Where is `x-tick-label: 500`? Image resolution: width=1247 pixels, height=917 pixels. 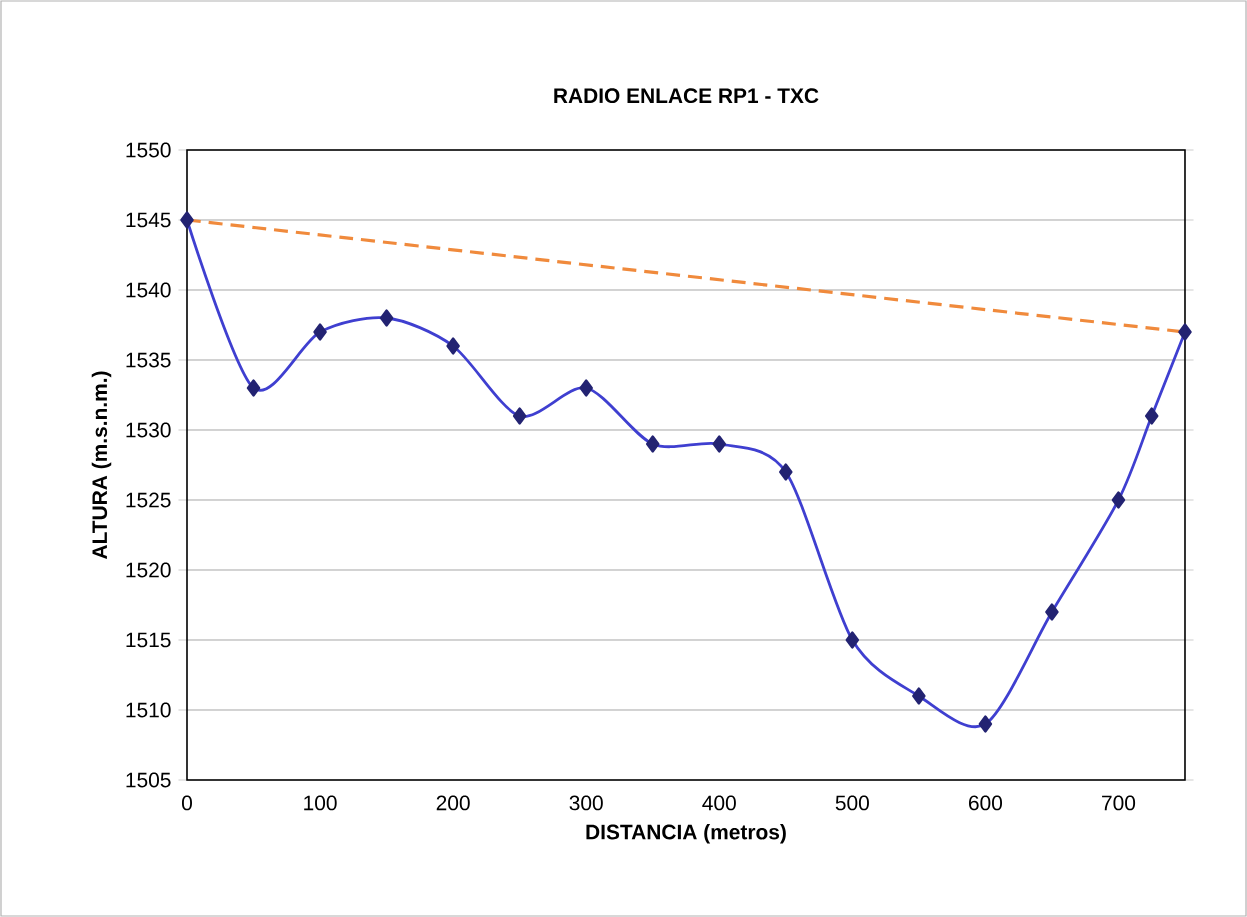
x-tick-label: 500 is located at coordinates (852, 803).